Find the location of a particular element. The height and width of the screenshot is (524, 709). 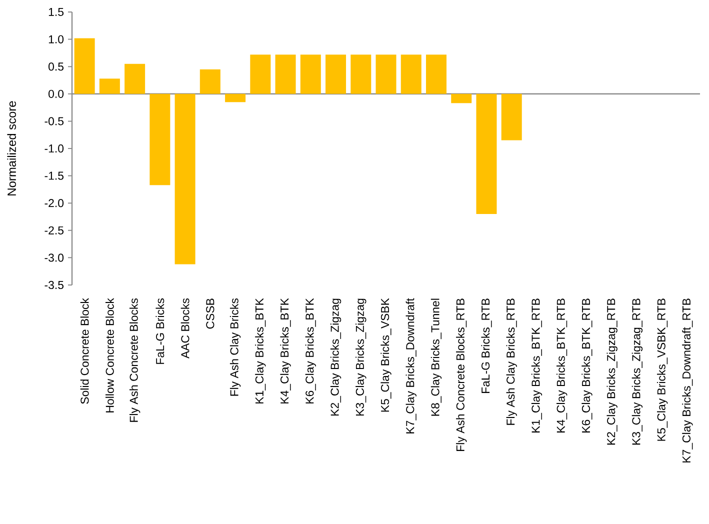

y-tick-label: 1.0 is located at coordinates (56, 39).